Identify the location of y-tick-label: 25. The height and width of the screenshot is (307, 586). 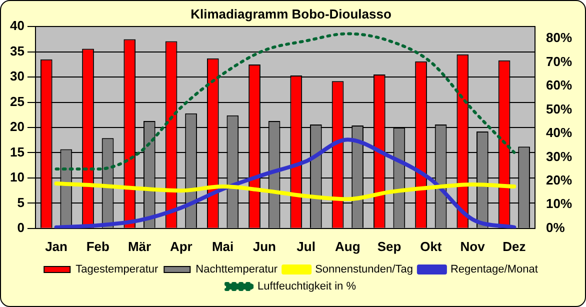
(17, 101).